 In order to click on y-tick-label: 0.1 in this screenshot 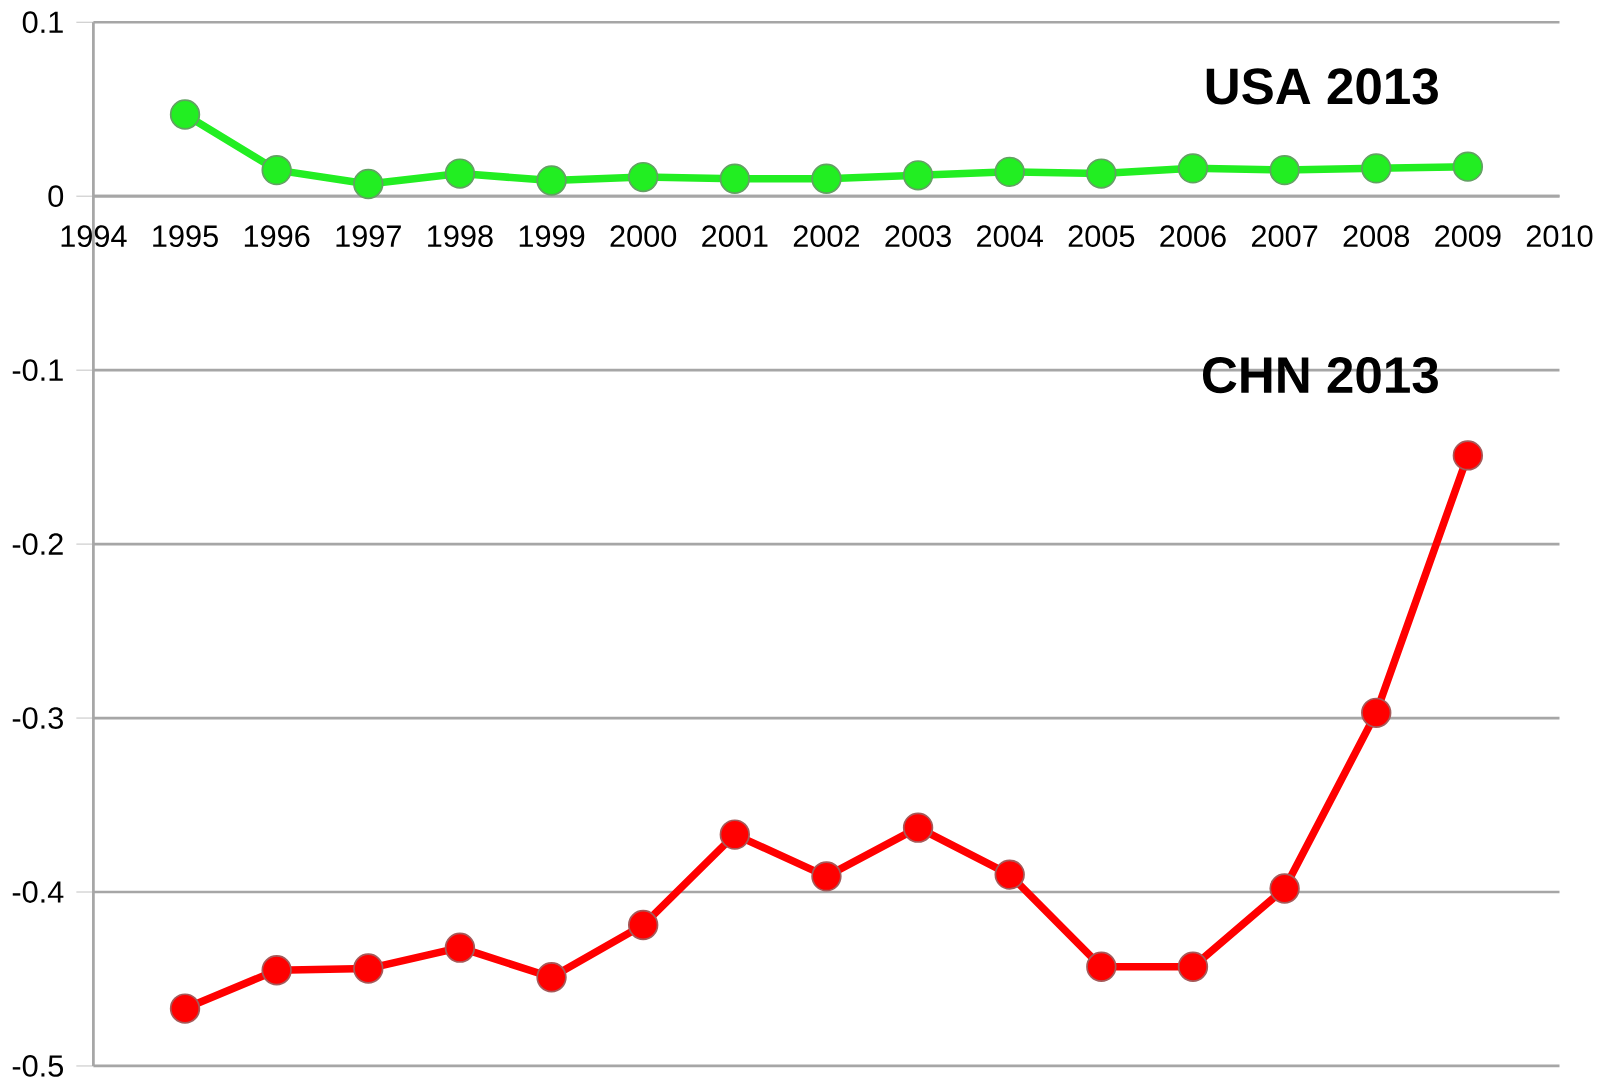, I will do `click(42, 22)`.